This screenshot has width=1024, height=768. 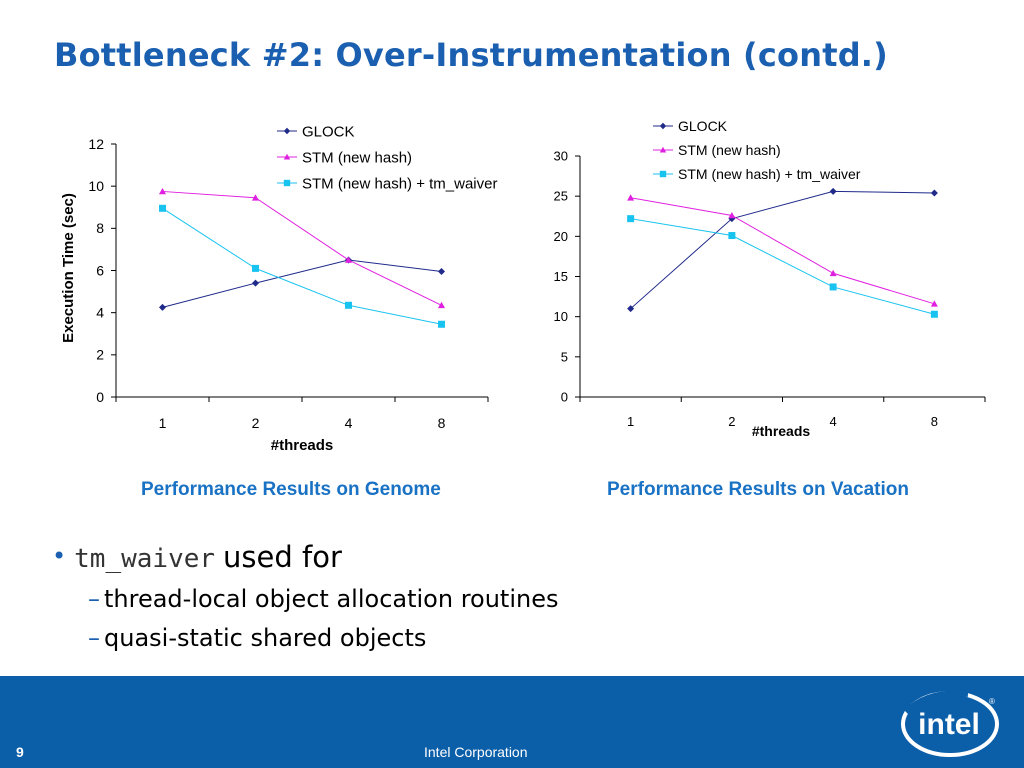 What do you see at coordinates (265, 638) in the screenshot?
I see `sub-bullet-text: quasi-static shared objects` at bounding box center [265, 638].